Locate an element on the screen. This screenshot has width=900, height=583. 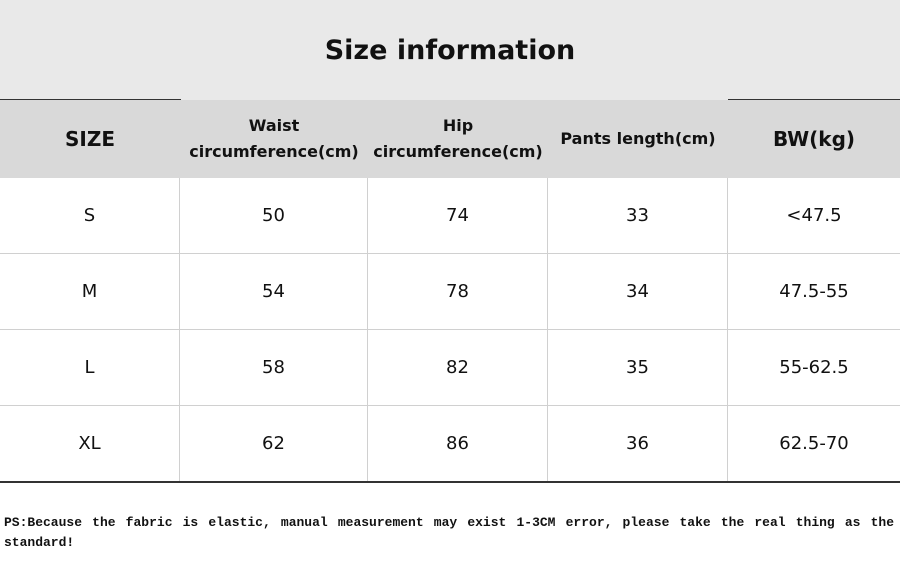
header-cell: Pants length(cm) is located at coordinates (638, 139).